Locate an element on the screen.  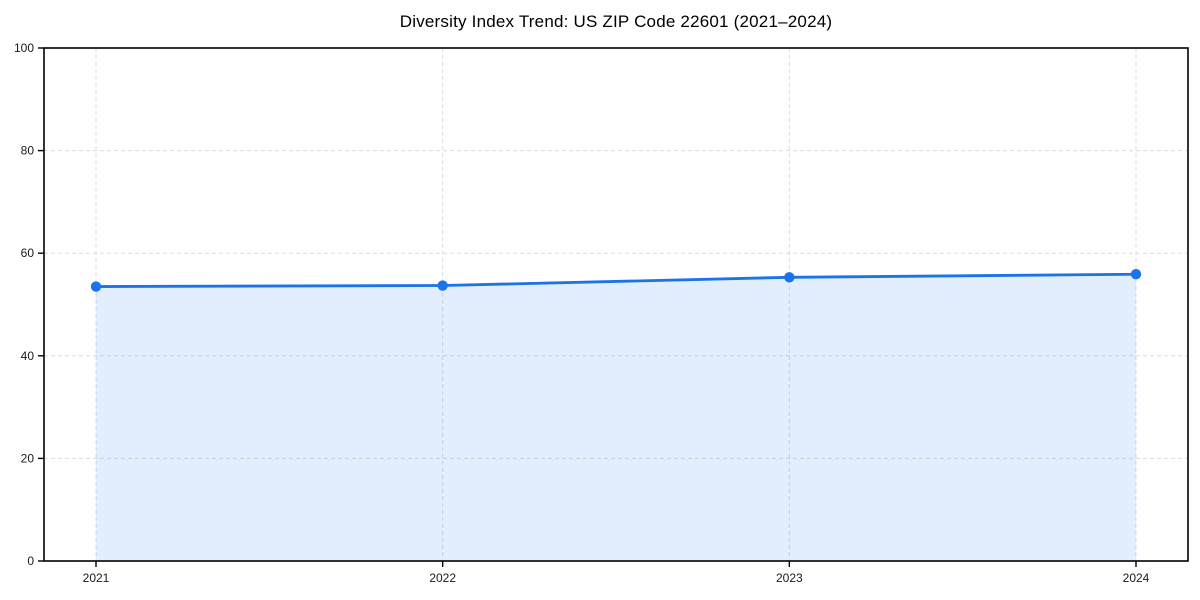
x-tick-label: 2022 is located at coordinates (442, 578).